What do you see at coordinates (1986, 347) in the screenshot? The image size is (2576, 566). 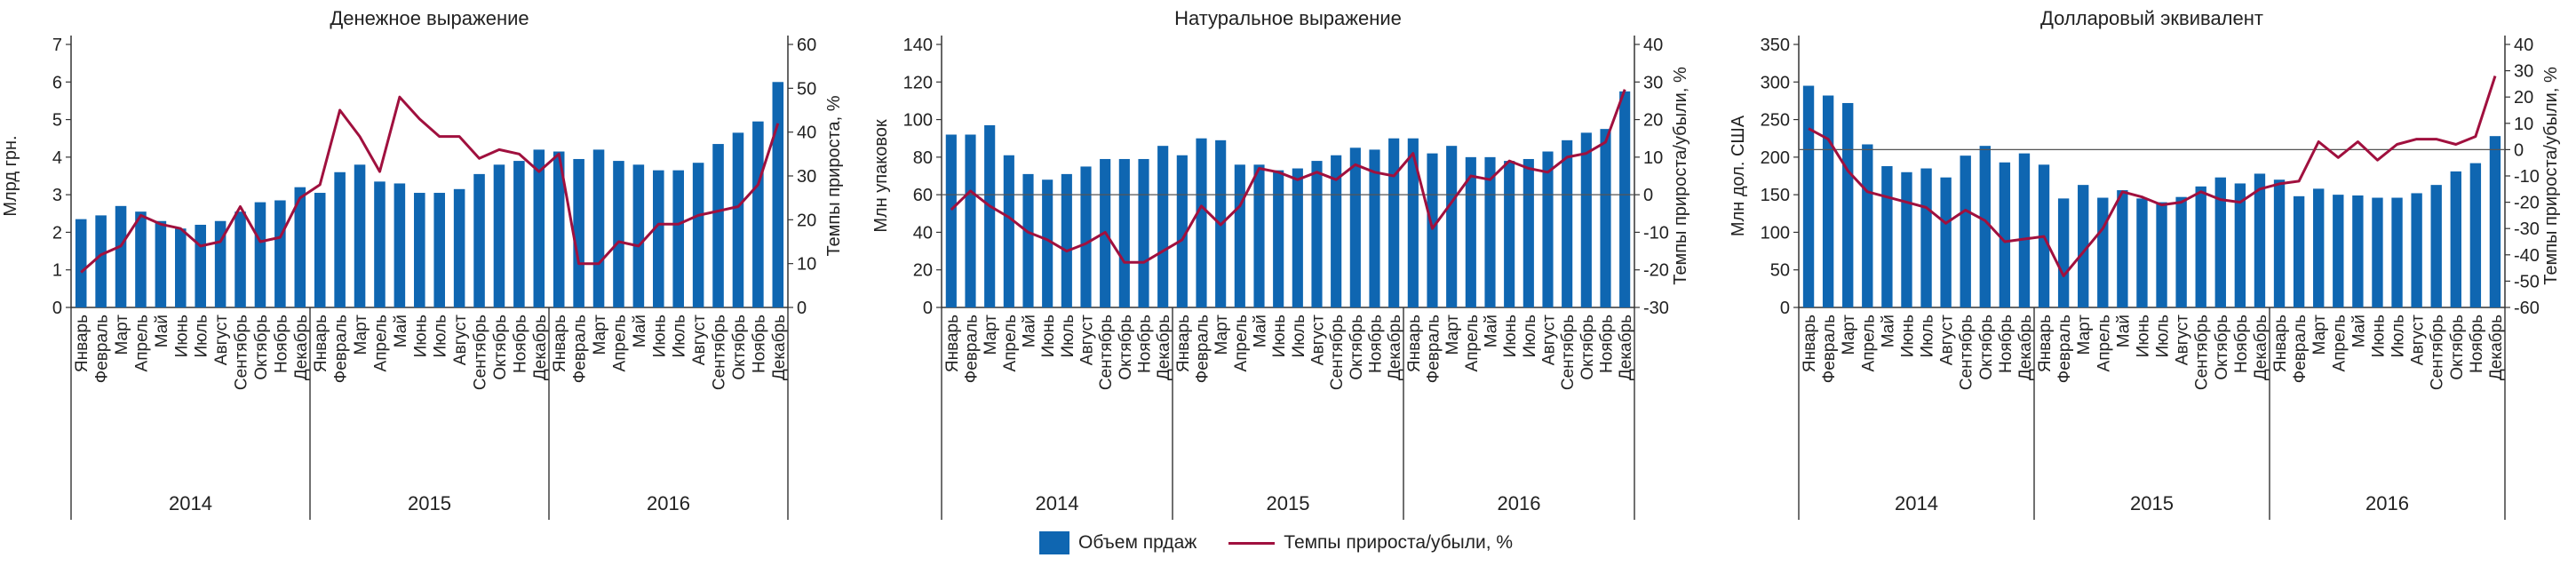 I see `x-tick-label: Октябрь` at bounding box center [1986, 347].